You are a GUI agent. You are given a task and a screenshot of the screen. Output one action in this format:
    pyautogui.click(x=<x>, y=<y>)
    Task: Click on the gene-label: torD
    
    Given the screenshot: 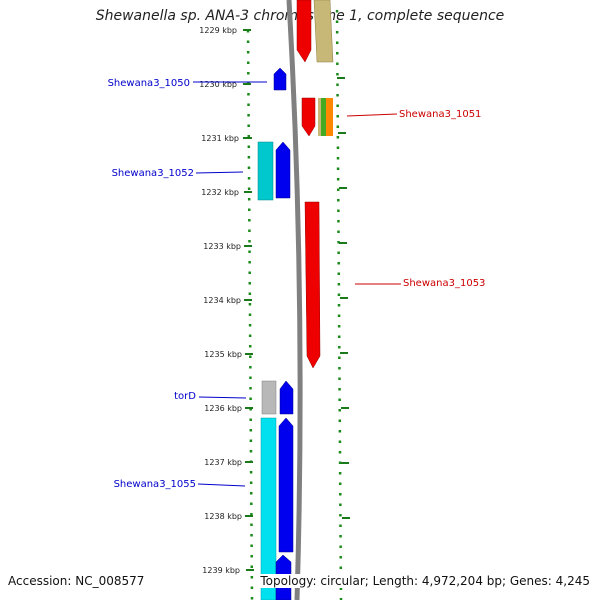 What is the action you would take?
    pyautogui.click(x=185, y=396)
    